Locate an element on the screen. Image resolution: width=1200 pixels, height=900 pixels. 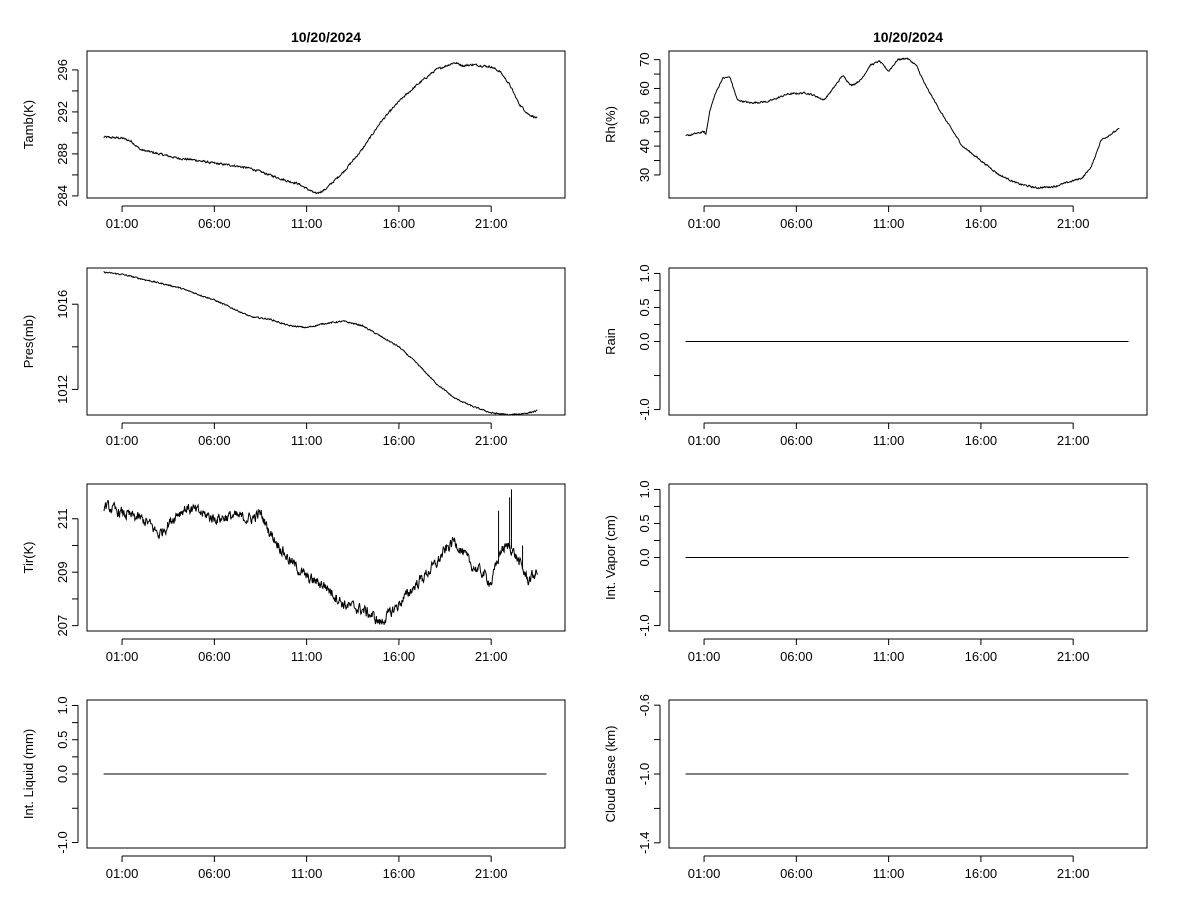
pres-x-tick-label: 16:00 is located at coordinates (399, 440).